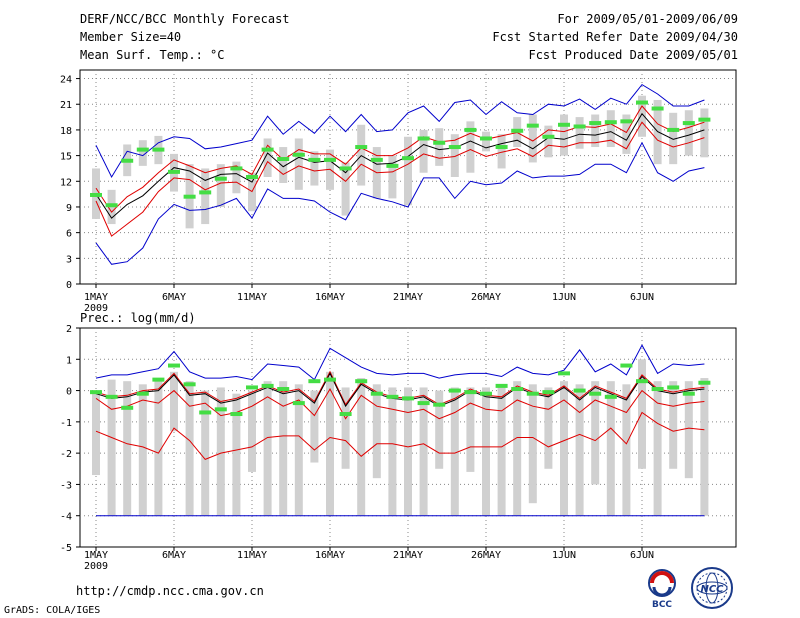 This screenshot has height=618, width=800. I want to click on y-tick-label: -5, so click(66, 548).